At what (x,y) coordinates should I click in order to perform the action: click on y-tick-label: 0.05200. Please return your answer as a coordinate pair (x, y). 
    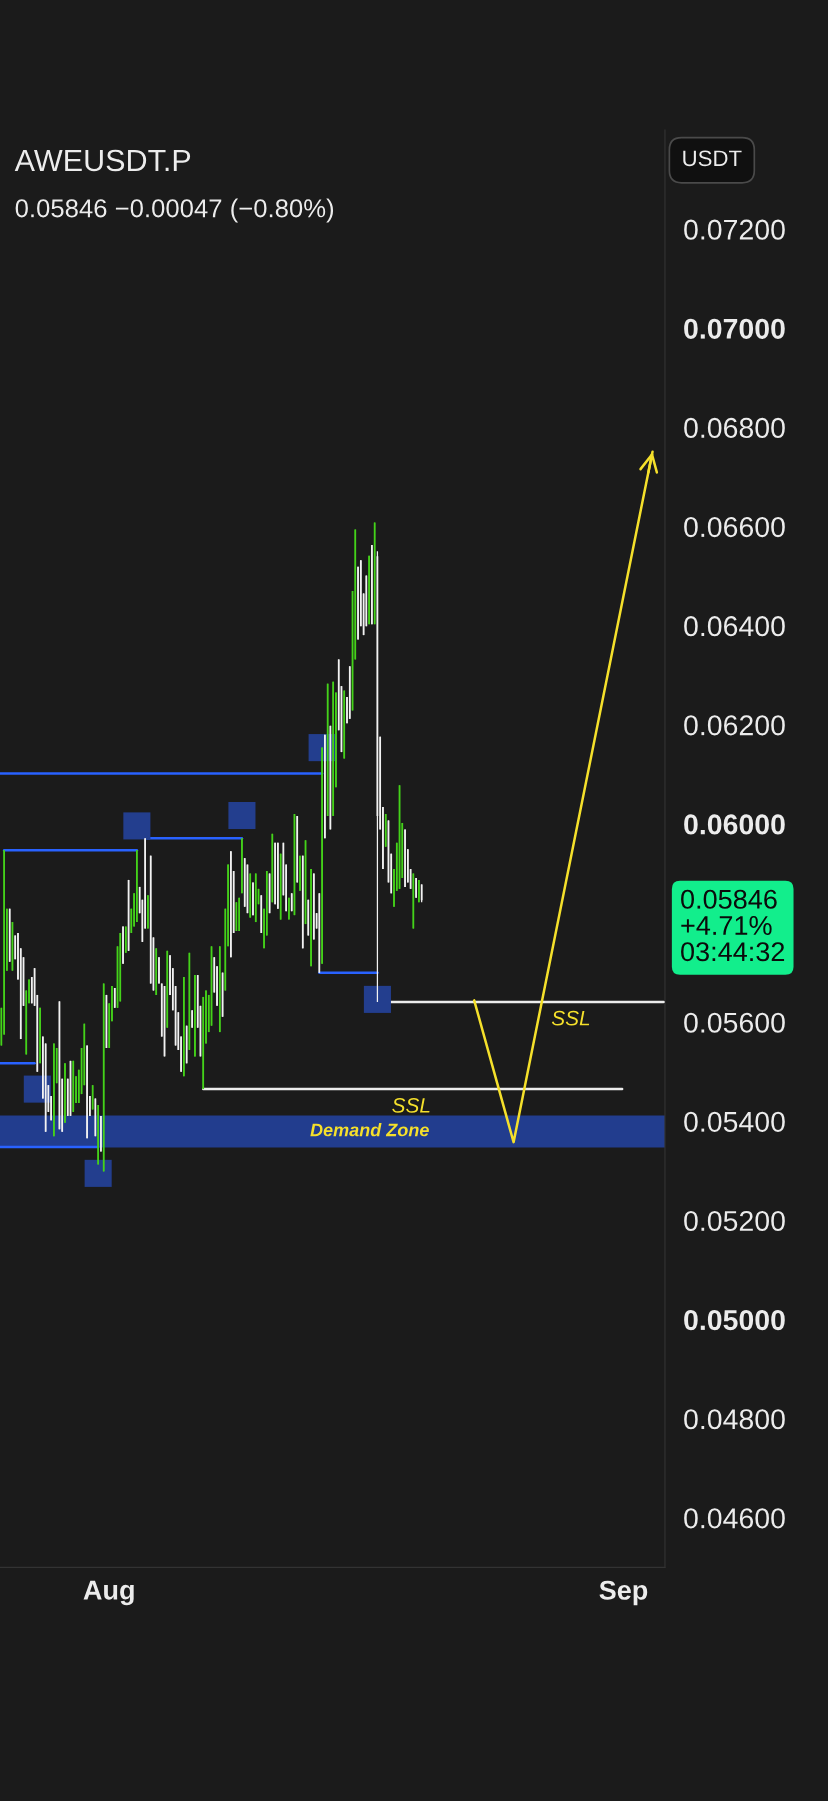
    Looking at the image, I should click on (734, 1221).